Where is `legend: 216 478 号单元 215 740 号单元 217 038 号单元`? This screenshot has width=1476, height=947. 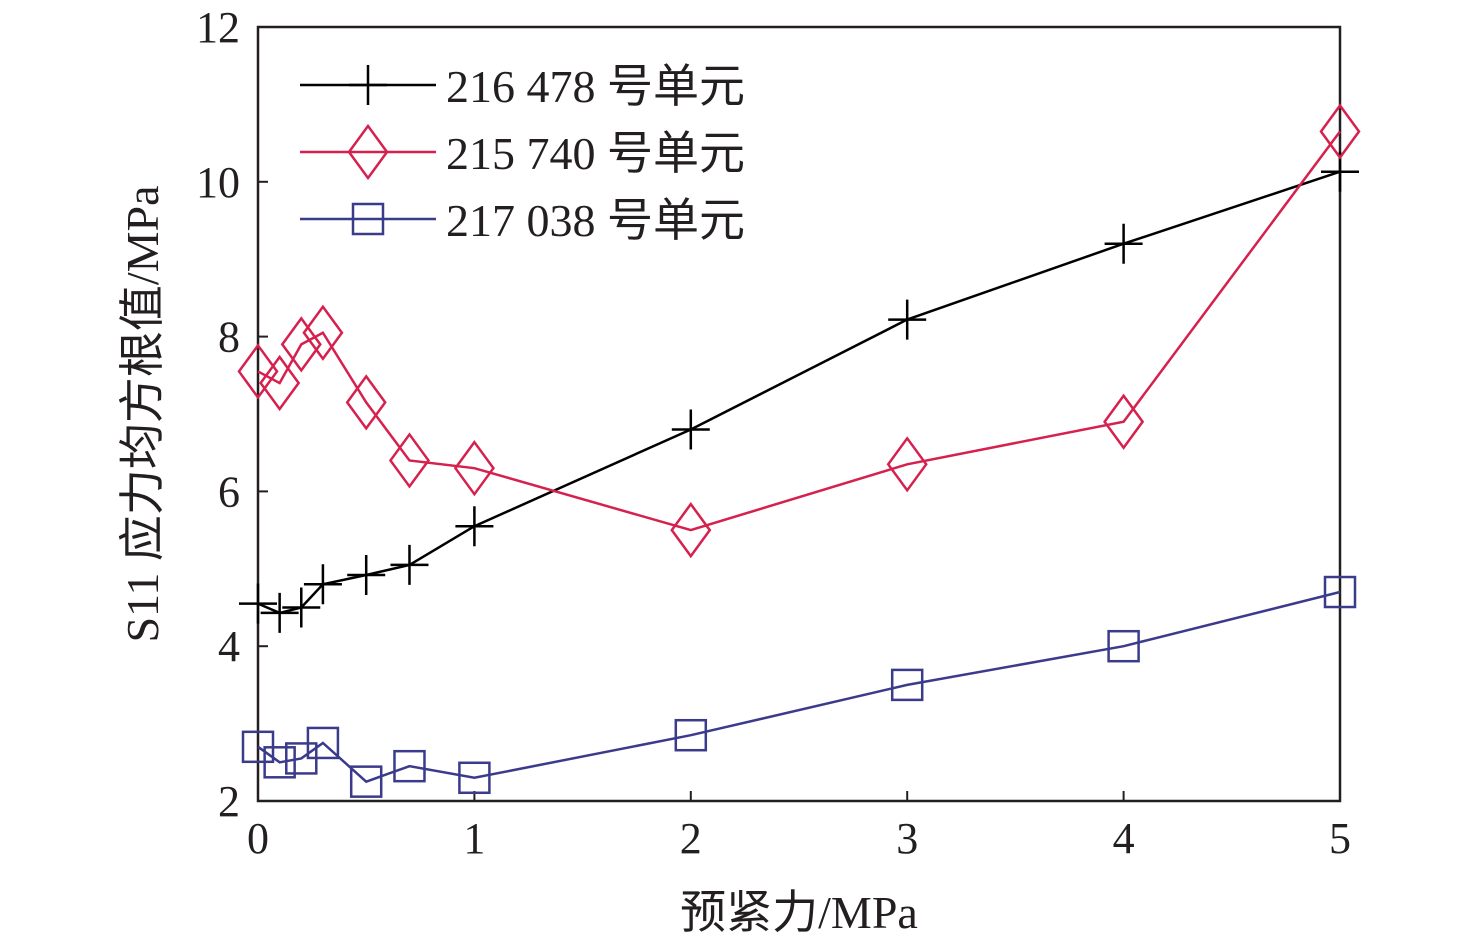
legend: 216 478 号单元 215 740 号单元 217 038 号单元 is located at coordinates (522, 153).